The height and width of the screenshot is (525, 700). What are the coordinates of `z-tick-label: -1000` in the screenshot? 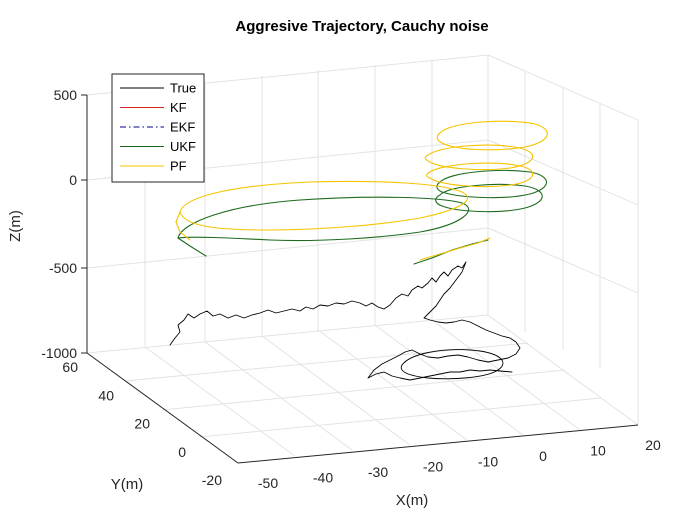 It's located at (59, 353).